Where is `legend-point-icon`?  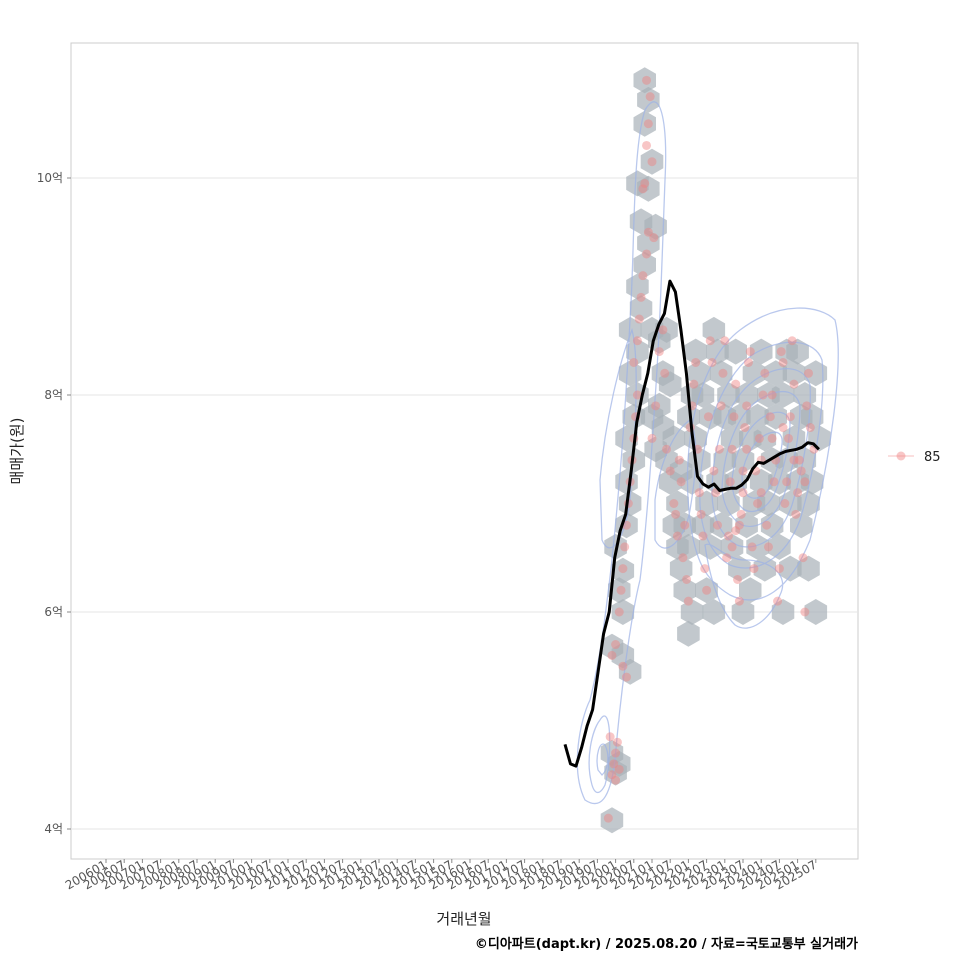
legend-point-icon is located at coordinates (901, 456).